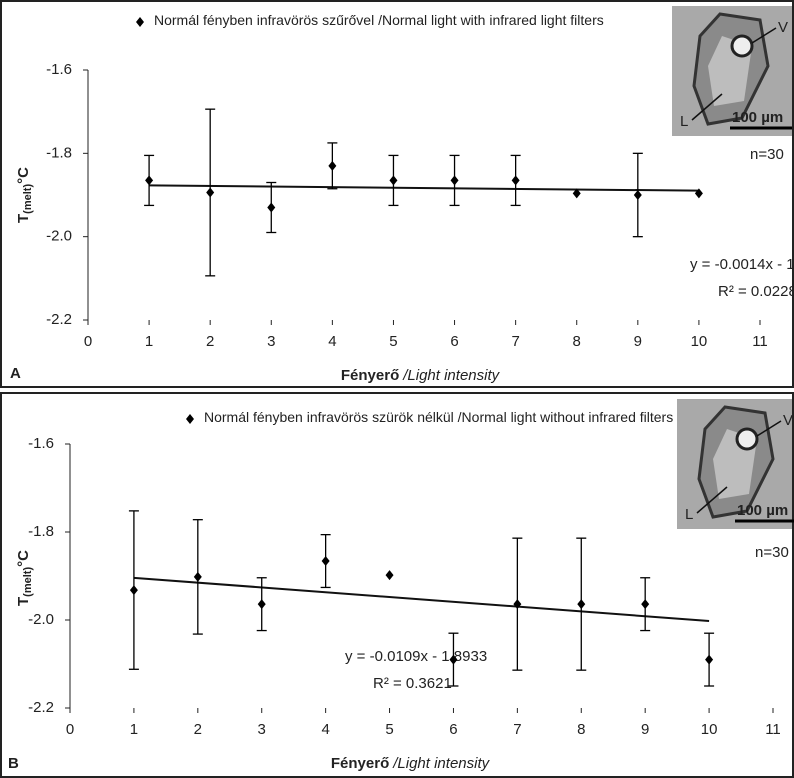  Describe the element at coordinates (13, 763) in the screenshot. I see `panel-letter: B` at that location.